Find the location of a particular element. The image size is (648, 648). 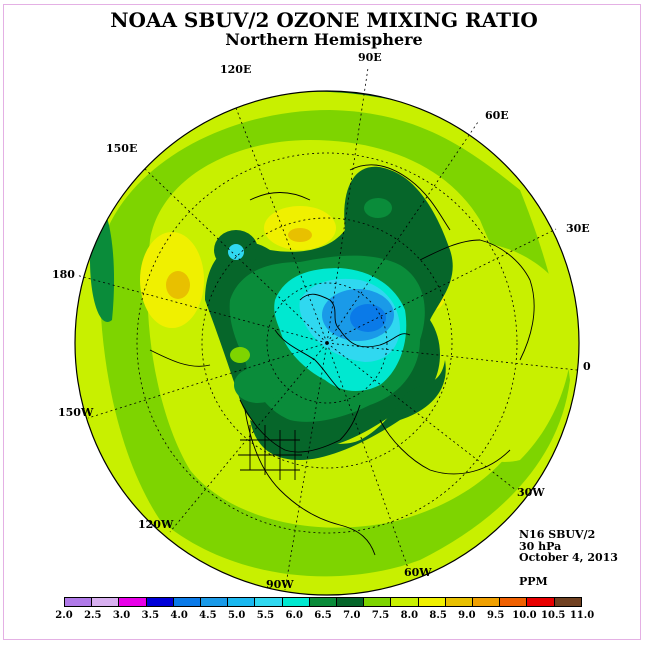

lon-label-90w: 90W is located at coordinates (280, 584).